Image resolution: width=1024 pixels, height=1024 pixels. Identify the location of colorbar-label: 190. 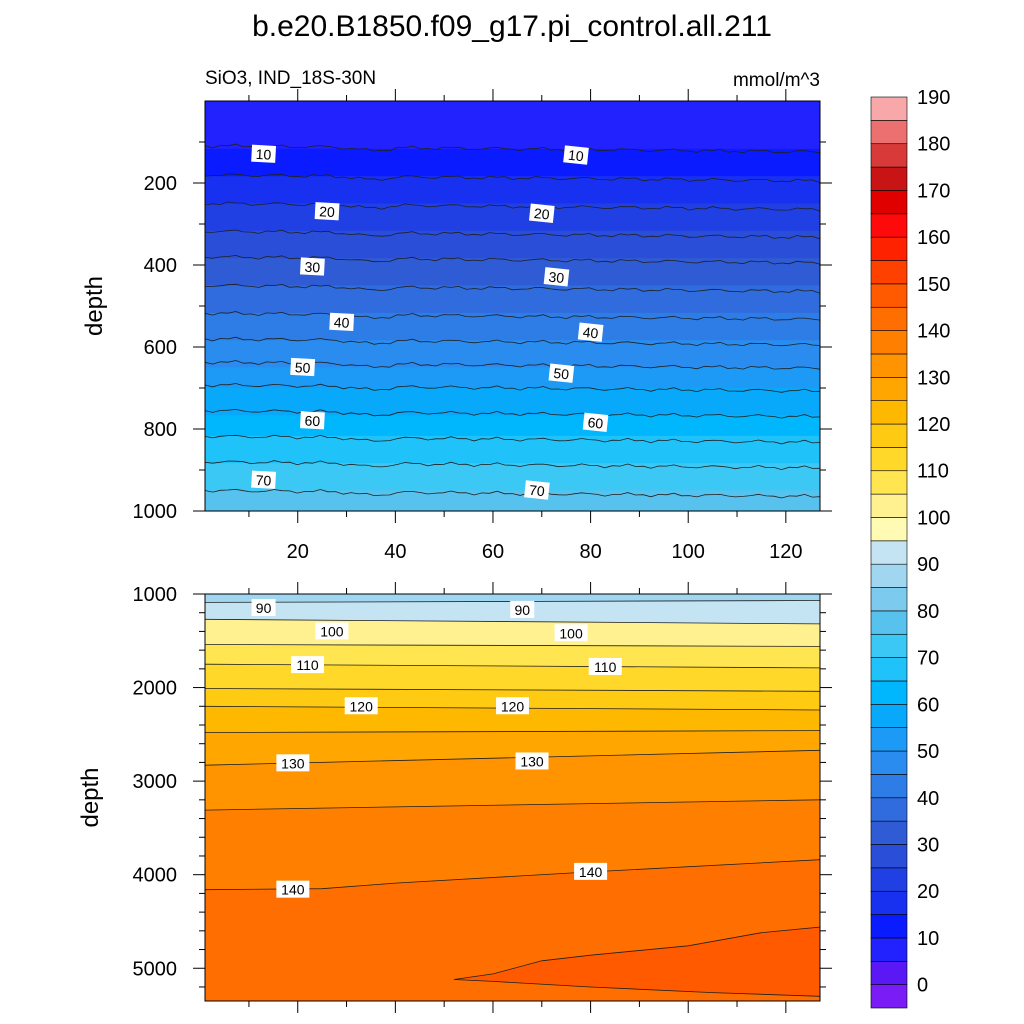
(933, 98).